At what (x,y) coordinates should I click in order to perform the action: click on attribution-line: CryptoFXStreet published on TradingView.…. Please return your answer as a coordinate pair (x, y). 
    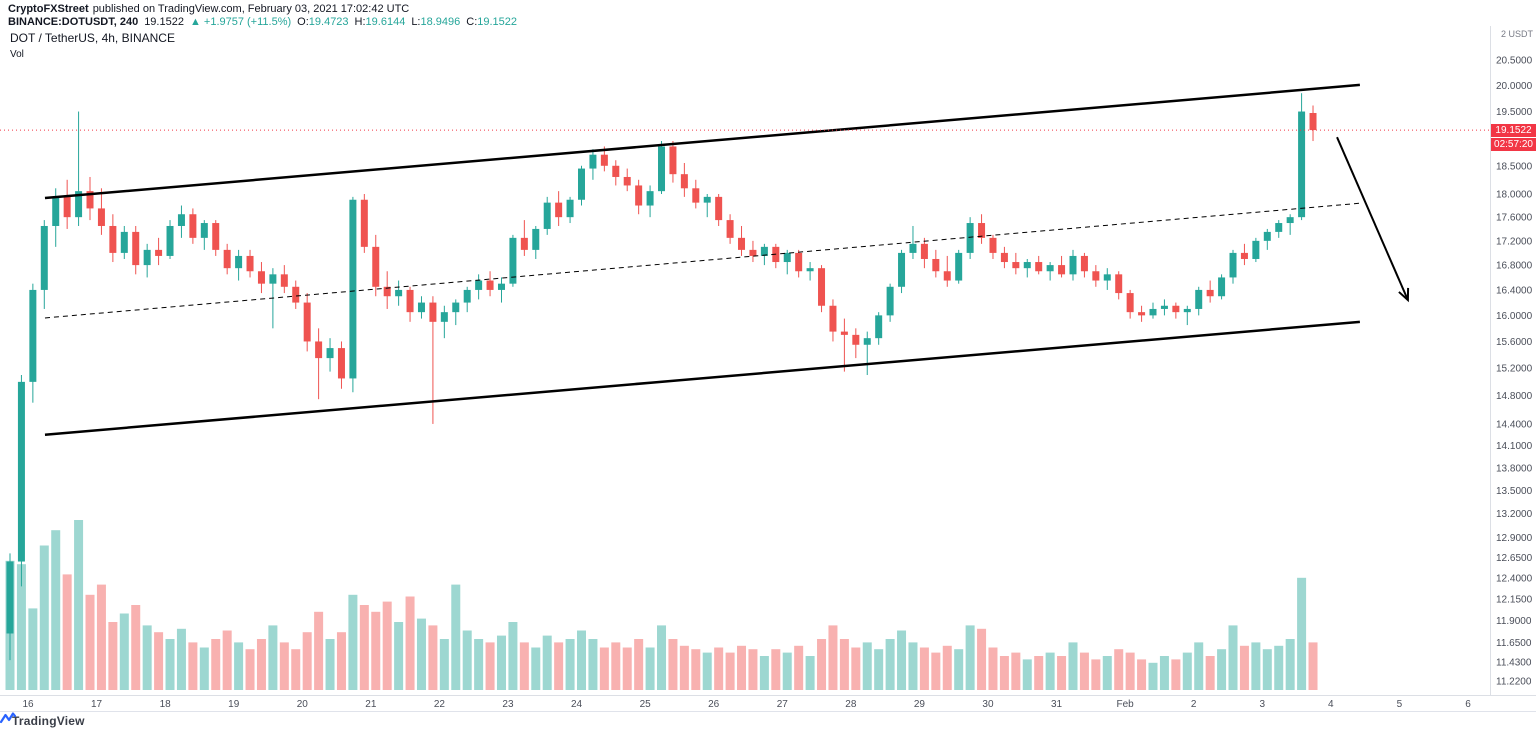
    Looking at the image, I should click on (772, 9).